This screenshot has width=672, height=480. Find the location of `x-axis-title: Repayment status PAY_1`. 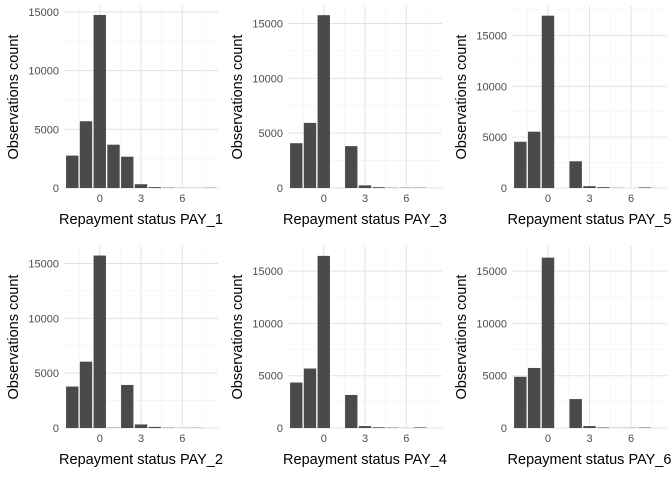

x-axis-title: Repayment status PAY_1 is located at coordinates (141, 220).